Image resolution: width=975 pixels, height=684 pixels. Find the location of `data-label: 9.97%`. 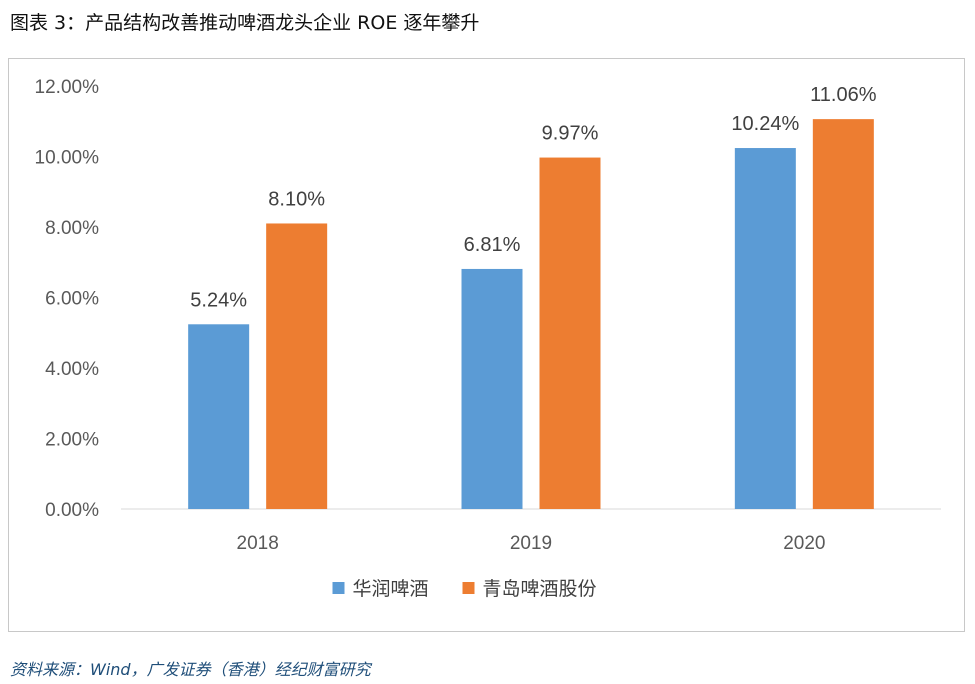

data-label: 9.97% is located at coordinates (570, 134).